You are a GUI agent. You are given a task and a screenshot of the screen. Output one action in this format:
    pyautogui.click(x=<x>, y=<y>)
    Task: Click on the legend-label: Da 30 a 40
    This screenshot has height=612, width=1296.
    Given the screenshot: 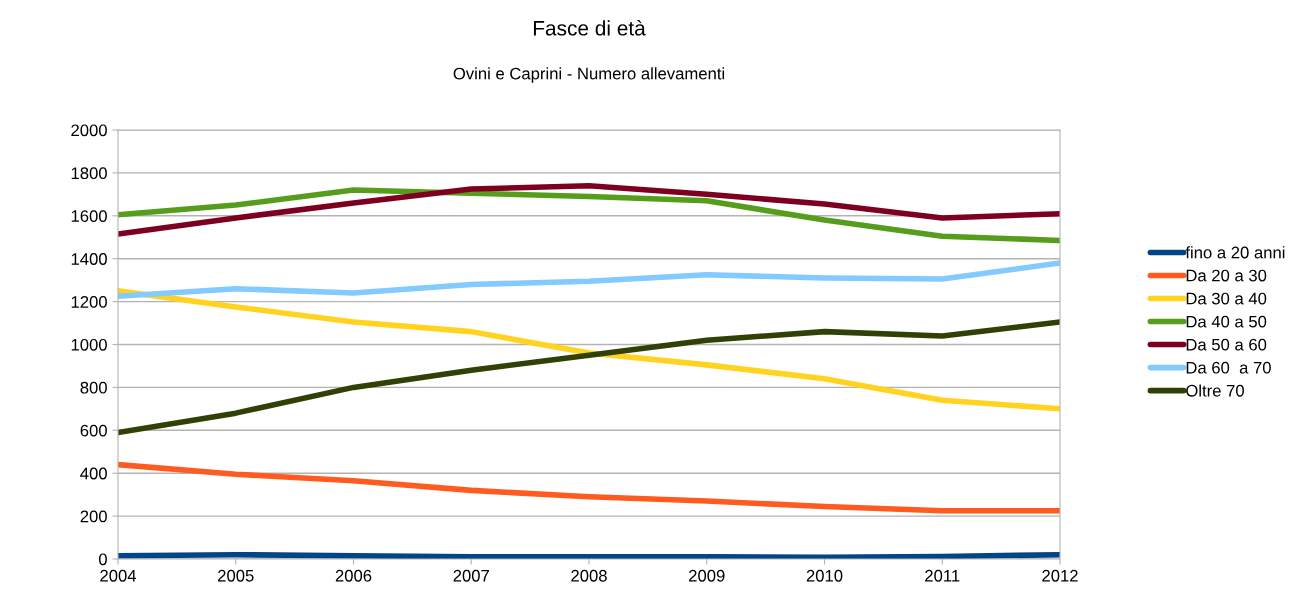 What is the action you would take?
    pyautogui.click(x=1226, y=298)
    